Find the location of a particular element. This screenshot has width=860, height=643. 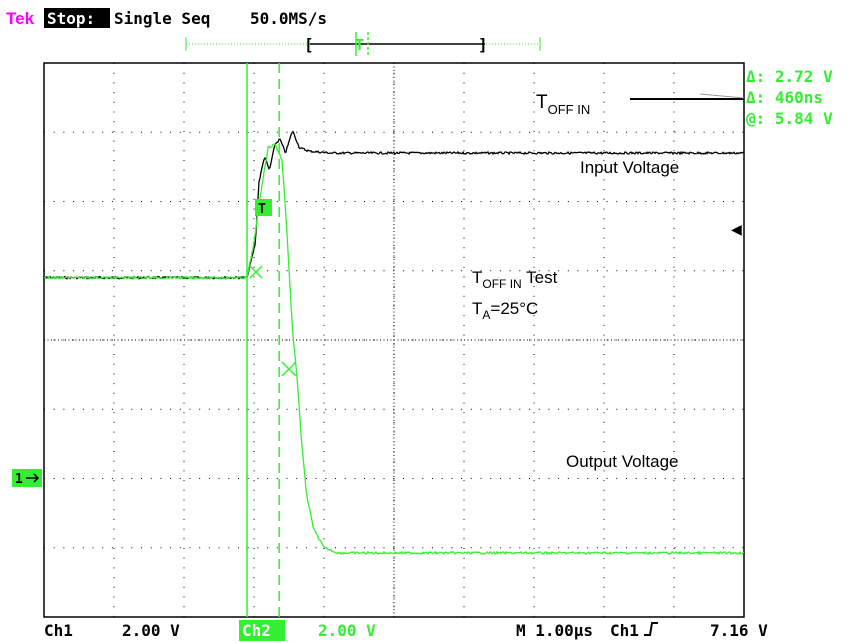

timebase: M 1.00µs is located at coordinates (554, 630).